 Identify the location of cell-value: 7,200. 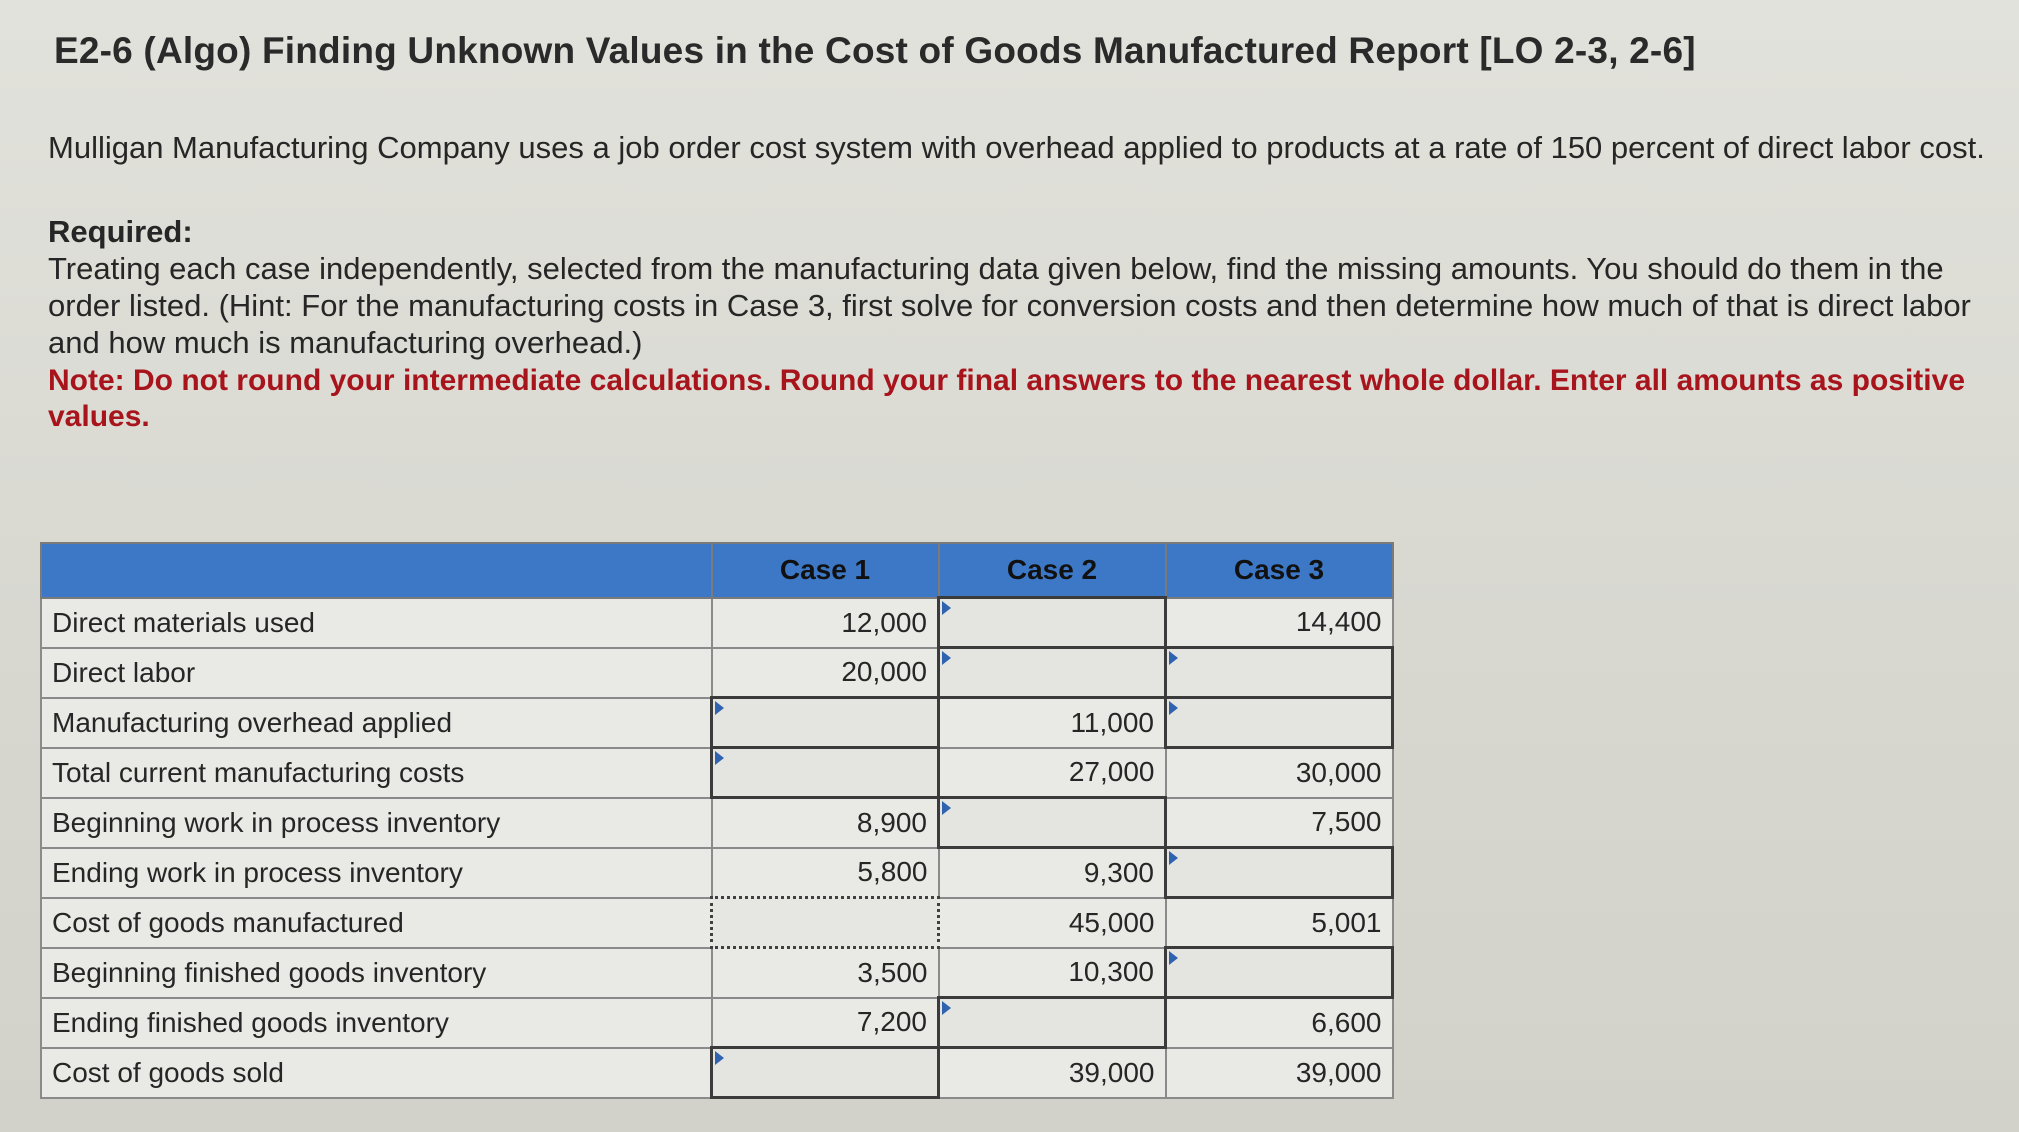
(825, 1022).